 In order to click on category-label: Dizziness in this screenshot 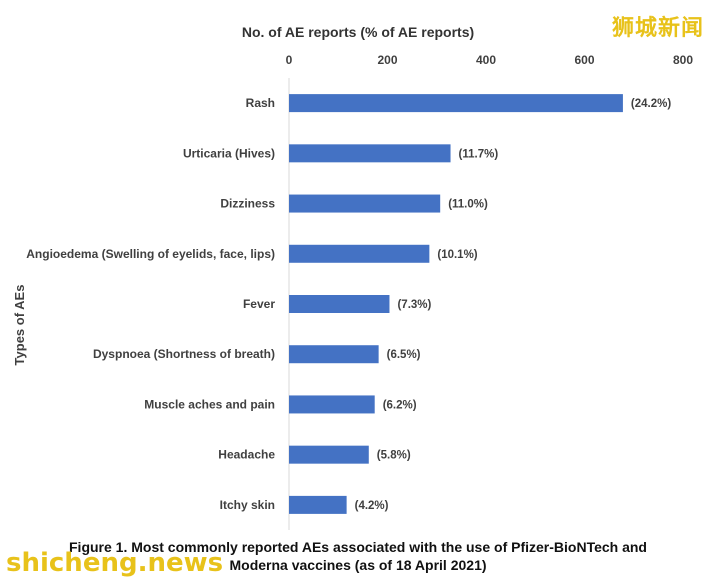, I will do `click(247, 204)`.